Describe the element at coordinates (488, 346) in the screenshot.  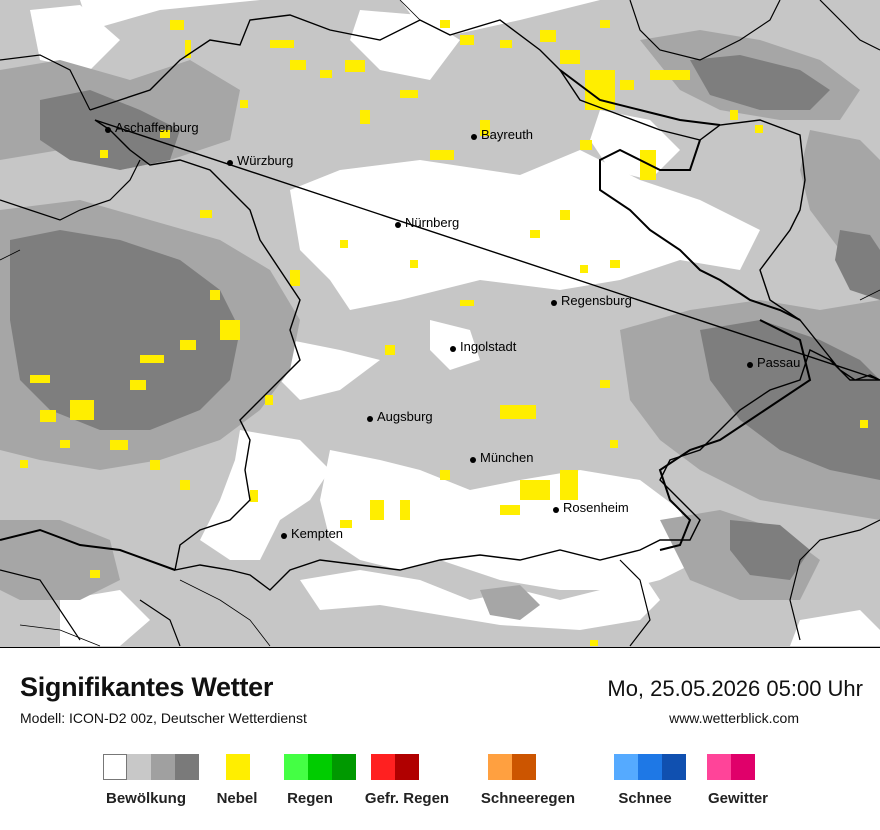
I see `city-label: Ingolstadt` at that location.